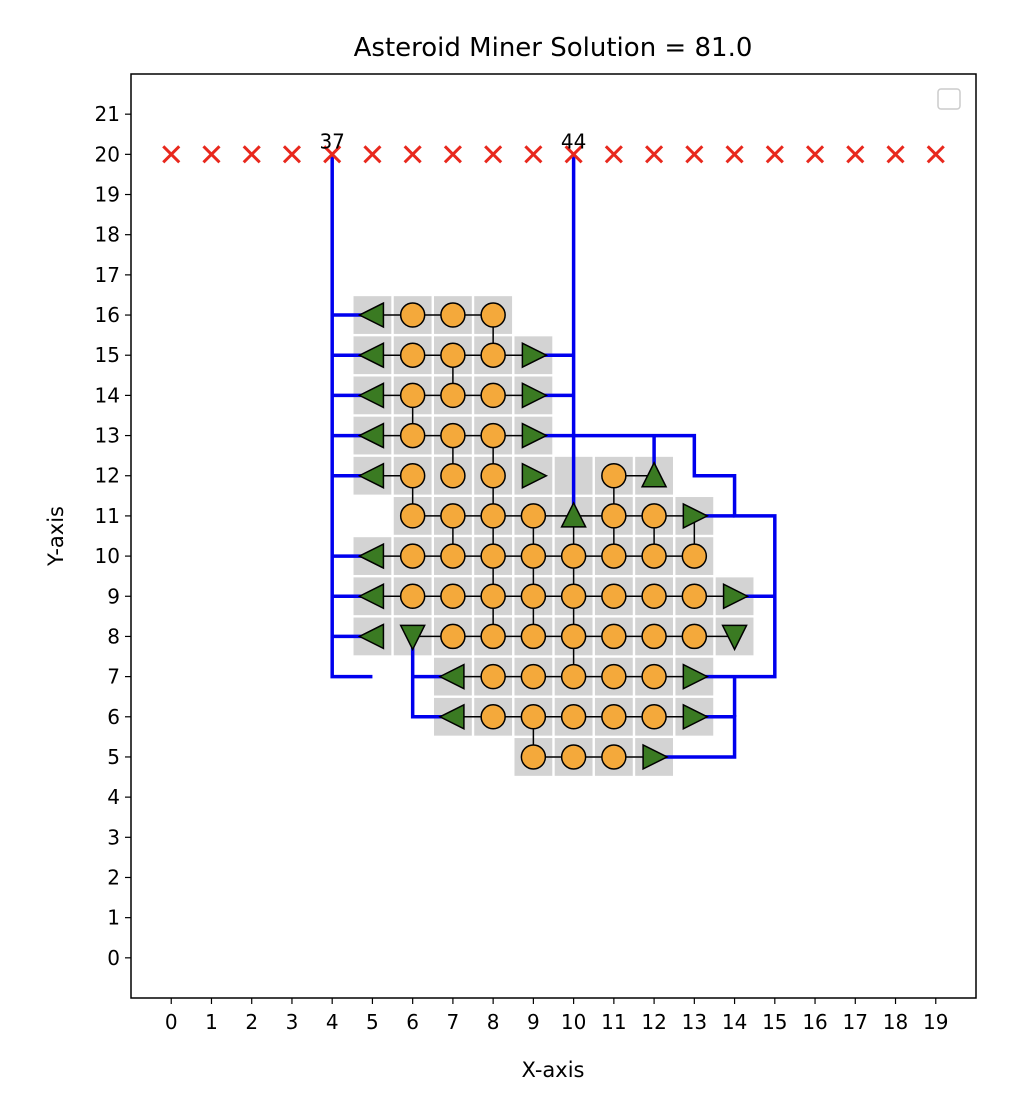  Describe the element at coordinates (107, 516) in the screenshot. I see `y-tick-label: 11` at that location.